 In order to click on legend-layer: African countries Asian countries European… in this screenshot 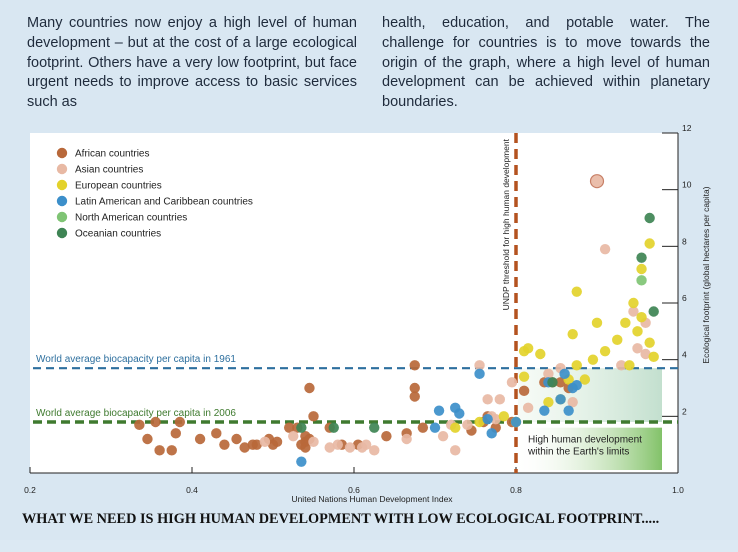, I will do `click(154, 193)`.